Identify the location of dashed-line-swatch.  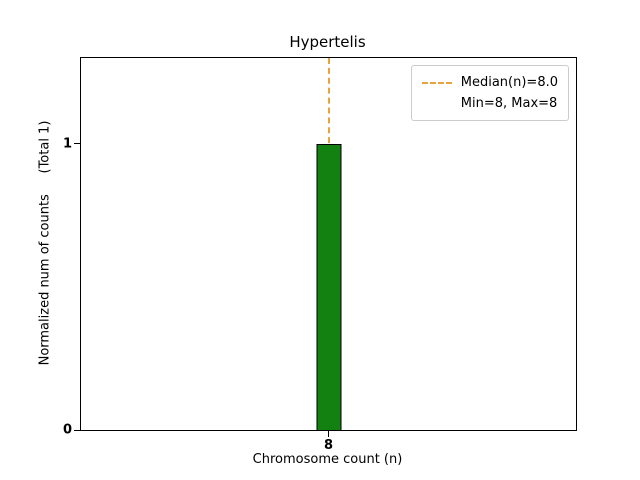
(436, 82).